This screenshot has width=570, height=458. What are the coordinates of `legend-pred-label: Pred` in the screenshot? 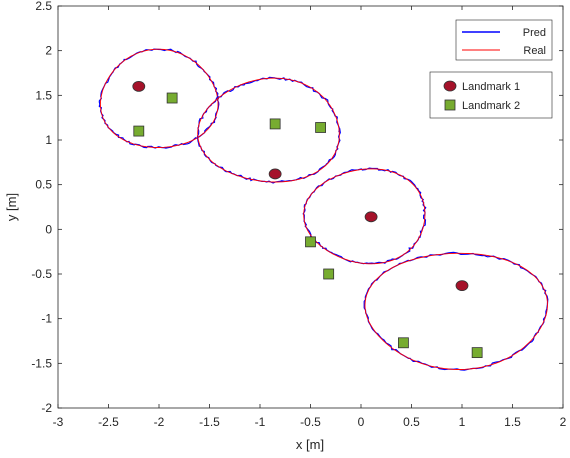 It's located at (534, 33).